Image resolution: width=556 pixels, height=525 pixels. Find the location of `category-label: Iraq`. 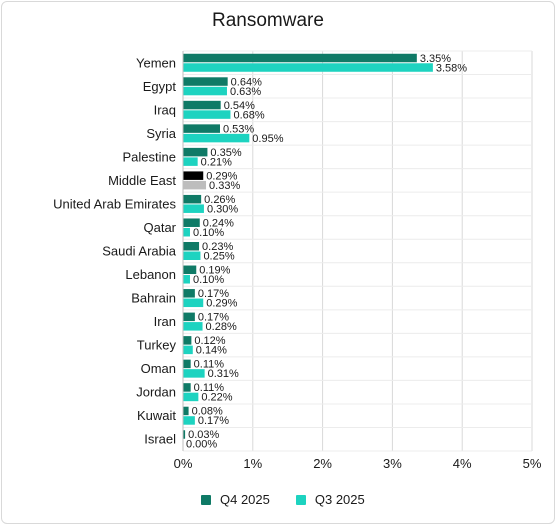

category-label: Iraq is located at coordinates (165, 109).